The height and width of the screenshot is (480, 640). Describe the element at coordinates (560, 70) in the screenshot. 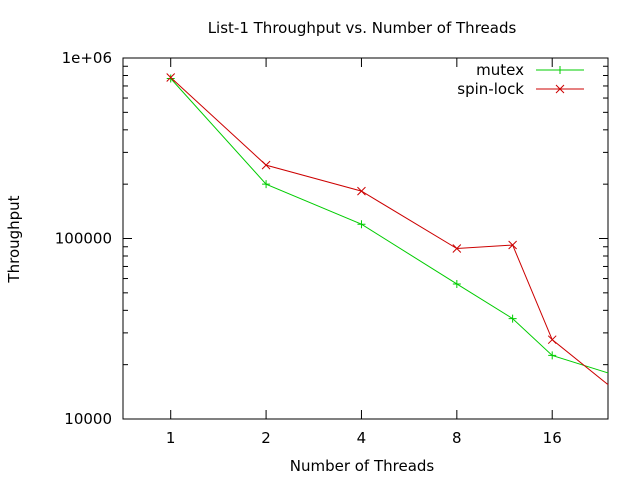

I see `legend-marker-mutex` at that location.